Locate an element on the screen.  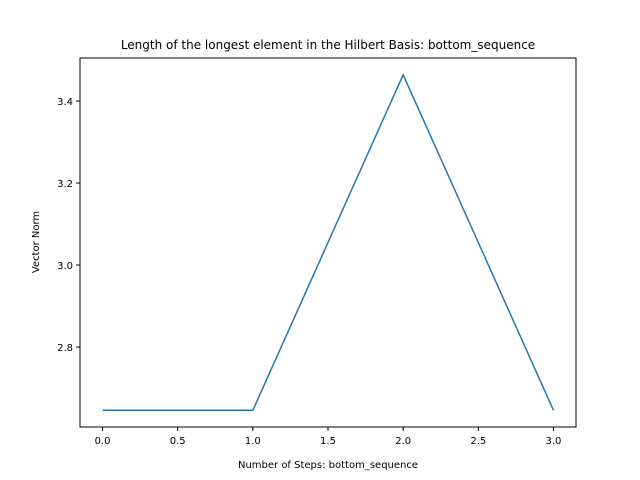
x-tick-label: 1.0 is located at coordinates (253, 441).